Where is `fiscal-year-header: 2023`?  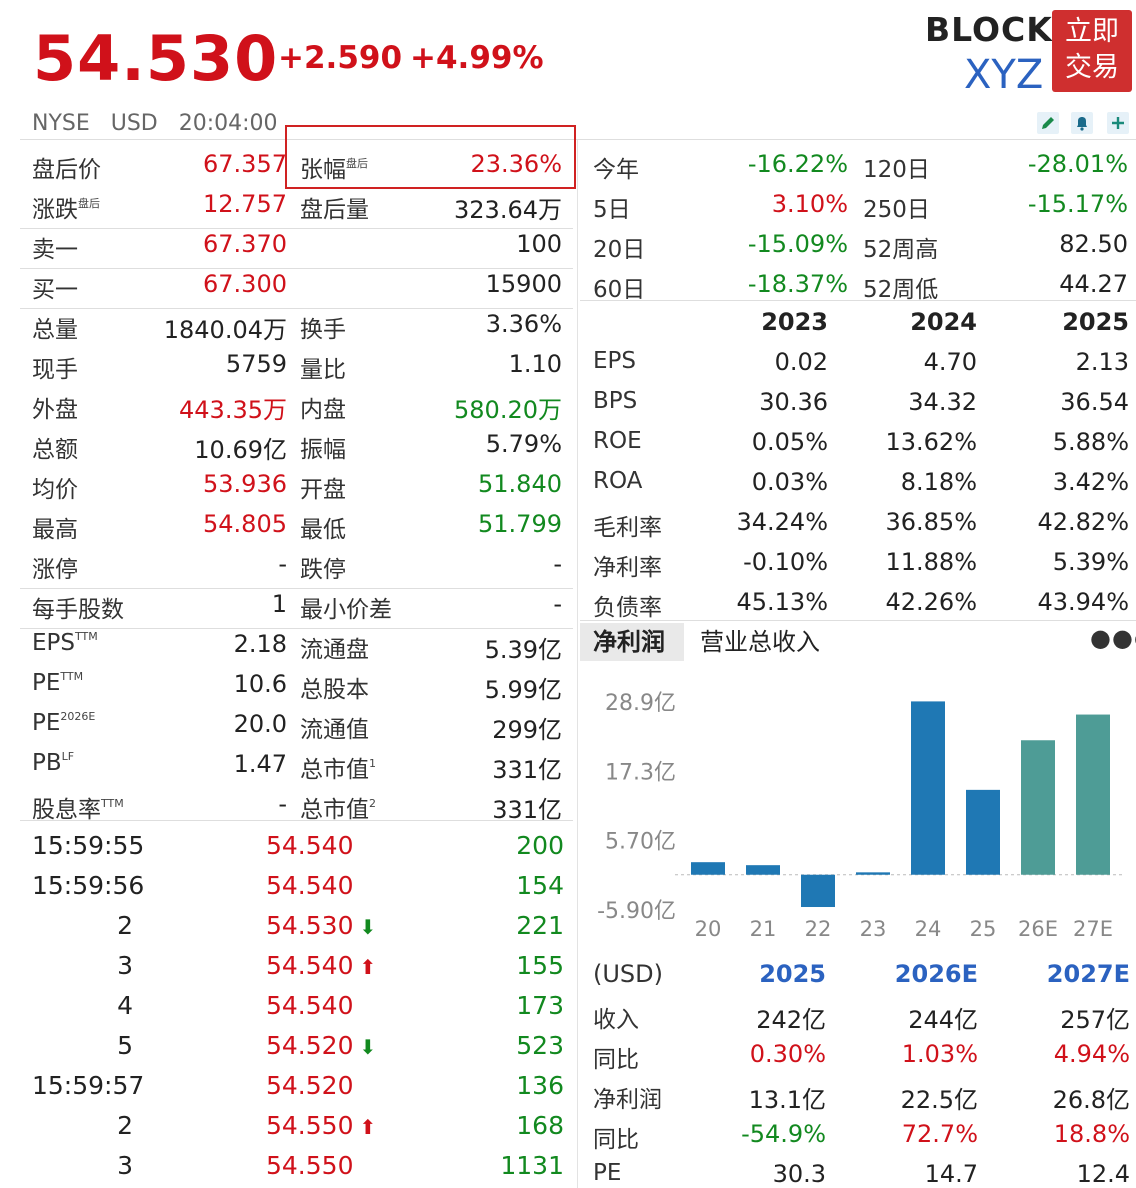 fiscal-year-header: 2023 is located at coordinates (794, 322).